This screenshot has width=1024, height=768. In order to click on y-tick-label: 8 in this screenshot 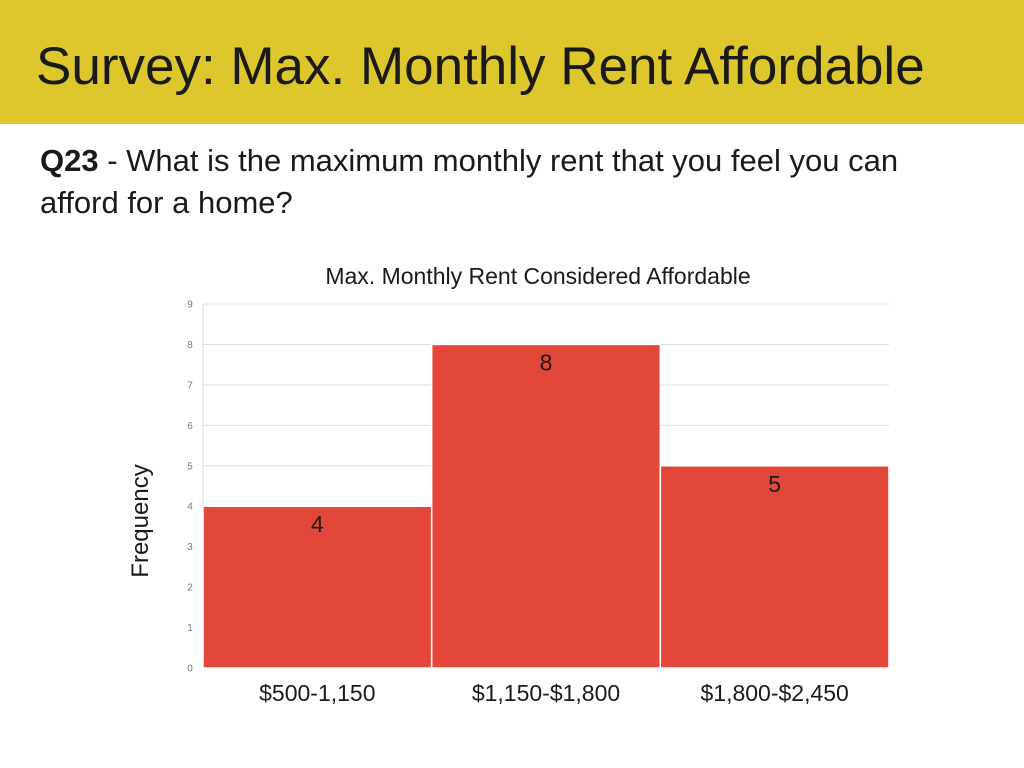, I will do `click(190, 345)`.